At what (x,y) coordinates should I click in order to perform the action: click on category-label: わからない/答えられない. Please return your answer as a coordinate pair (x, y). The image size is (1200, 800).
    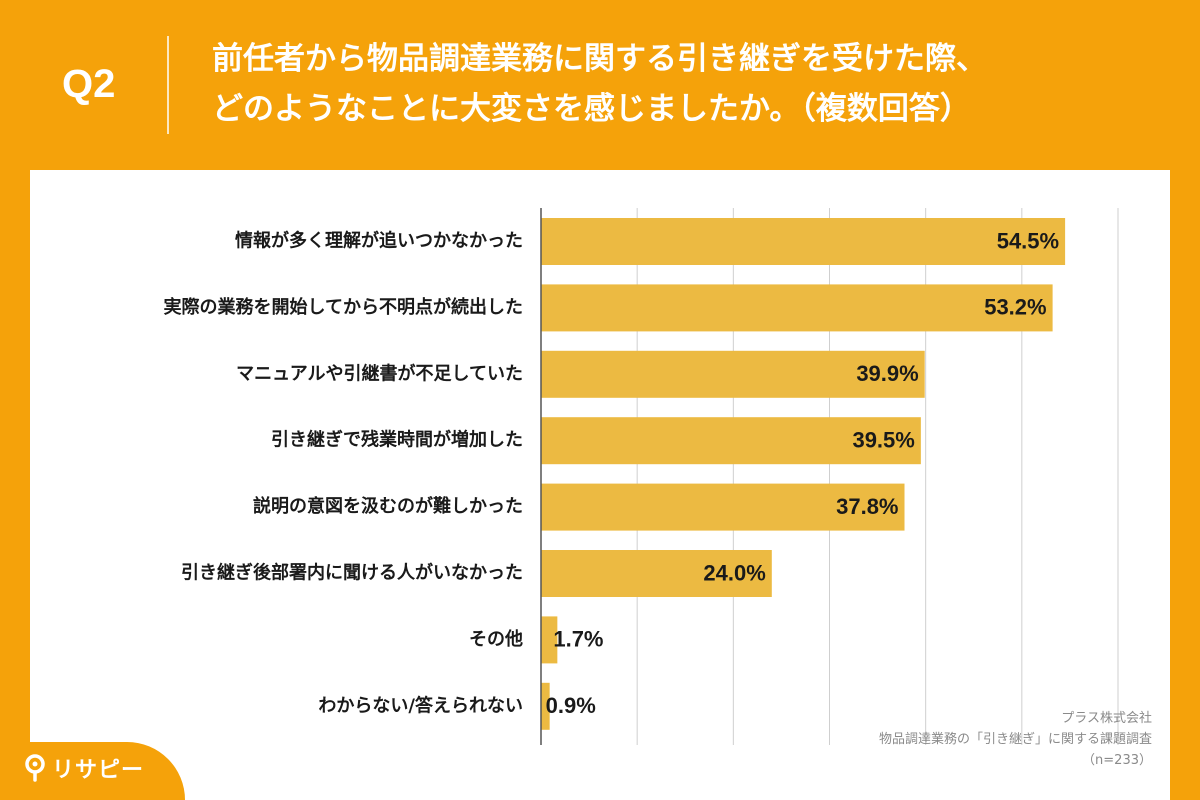
    Looking at the image, I should click on (420, 705).